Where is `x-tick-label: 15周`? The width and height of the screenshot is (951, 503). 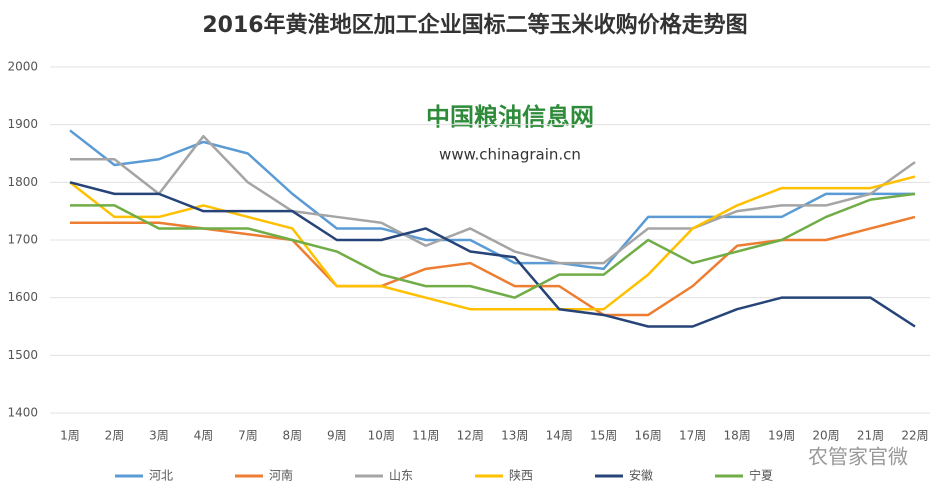 x-tick-label: 15周 is located at coordinates (603, 436).